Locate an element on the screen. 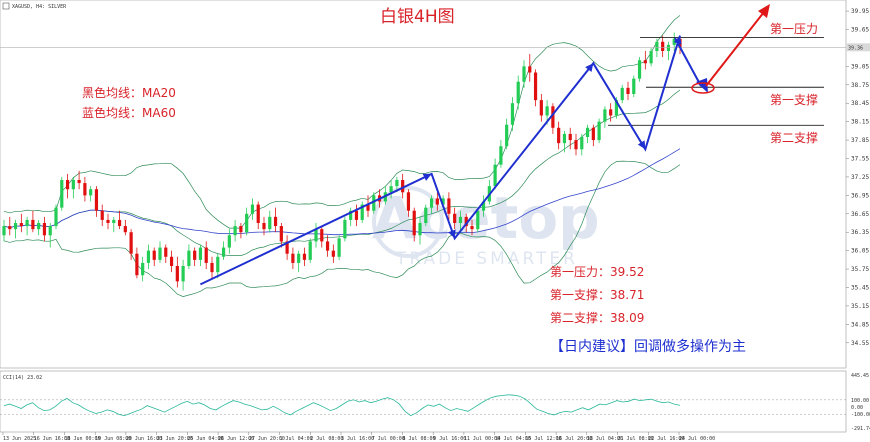  key-level-lines is located at coordinates (716, 81).